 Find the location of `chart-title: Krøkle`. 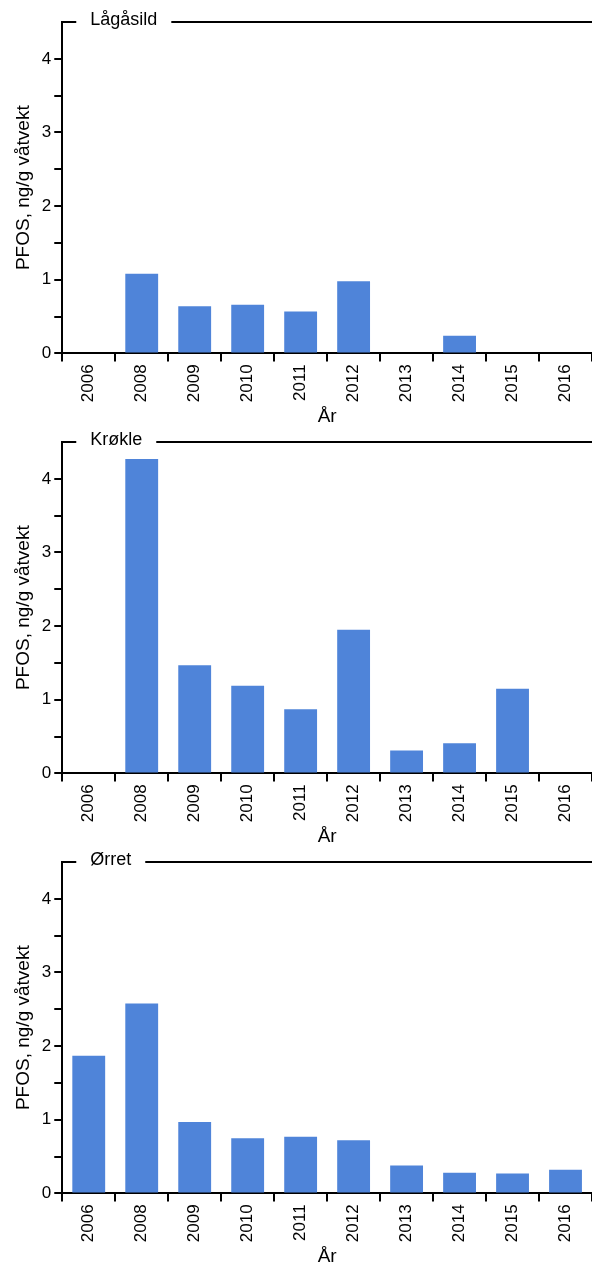

chart-title: Krøkle is located at coordinates (116, 438).